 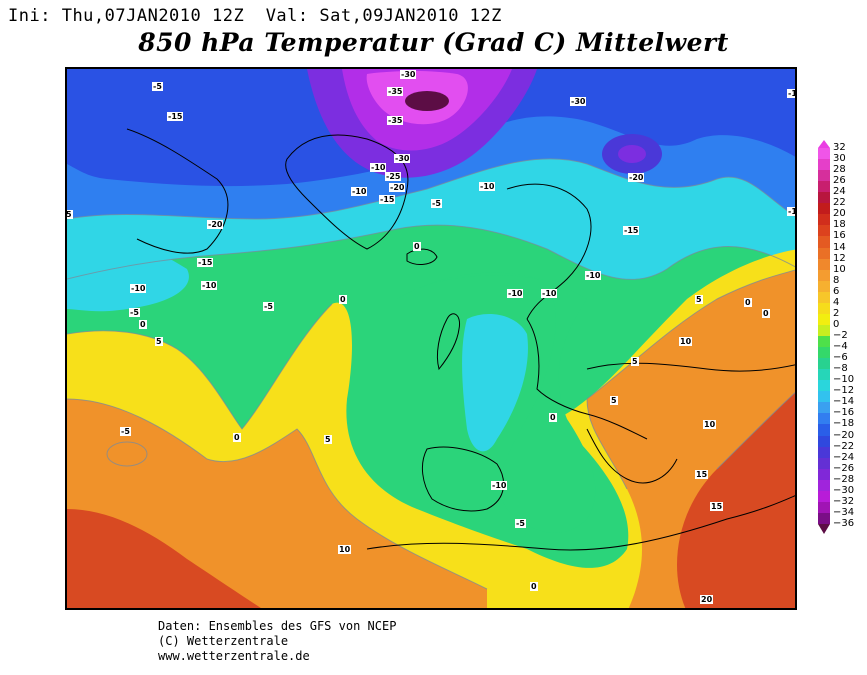 What do you see at coordinates (844, 391) in the screenshot?
I see `legend-label: −12` at bounding box center [844, 391].